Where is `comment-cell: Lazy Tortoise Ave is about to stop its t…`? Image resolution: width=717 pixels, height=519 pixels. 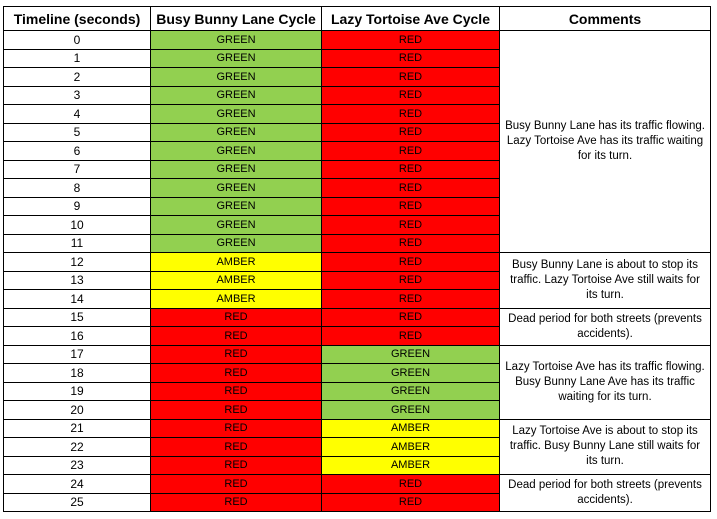
comment-cell: Lazy Tortoise Ave is about to stop its t… is located at coordinates (605, 446).